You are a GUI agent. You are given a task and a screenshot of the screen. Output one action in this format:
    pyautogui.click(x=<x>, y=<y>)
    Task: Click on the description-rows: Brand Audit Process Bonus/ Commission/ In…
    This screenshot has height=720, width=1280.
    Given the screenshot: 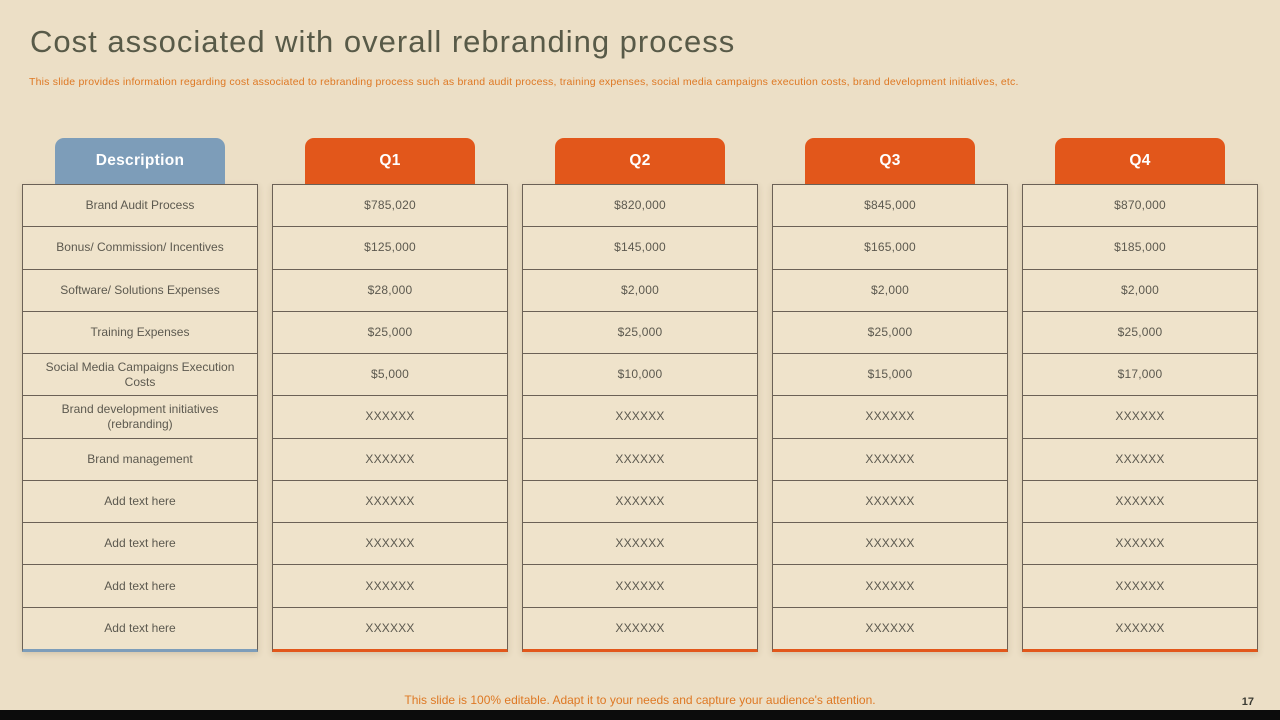 What is the action you would take?
    pyautogui.click(x=140, y=418)
    